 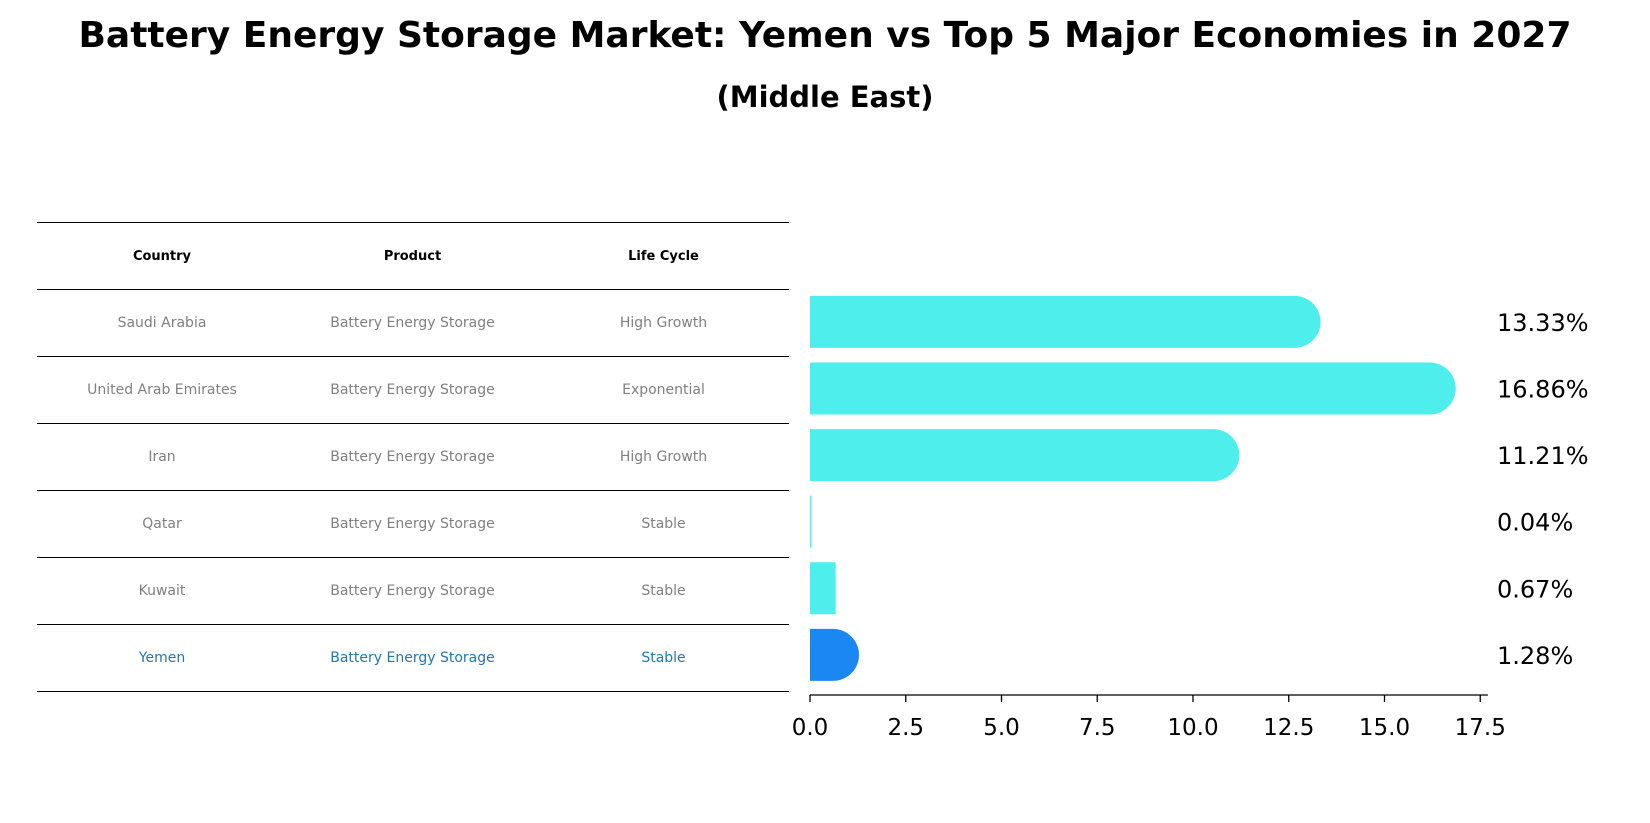 I want to click on cell-country: United Arab Emirates, so click(x=162, y=390).